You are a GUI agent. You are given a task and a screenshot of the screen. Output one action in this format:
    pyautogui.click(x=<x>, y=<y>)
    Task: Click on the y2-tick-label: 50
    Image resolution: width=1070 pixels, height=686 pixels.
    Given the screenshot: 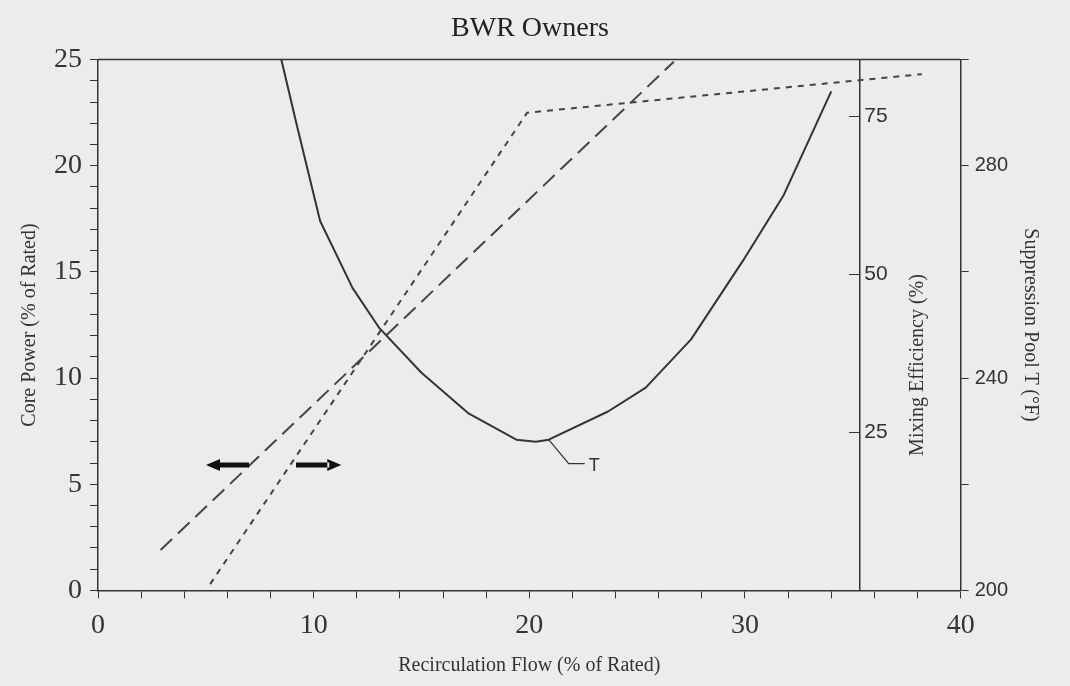 What is the action you would take?
    pyautogui.click(x=876, y=273)
    